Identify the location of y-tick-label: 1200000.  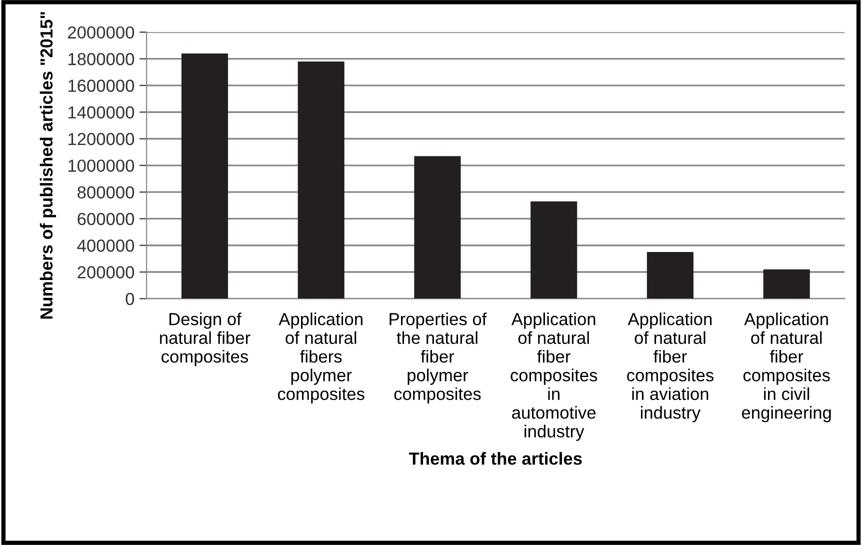
(101, 139).